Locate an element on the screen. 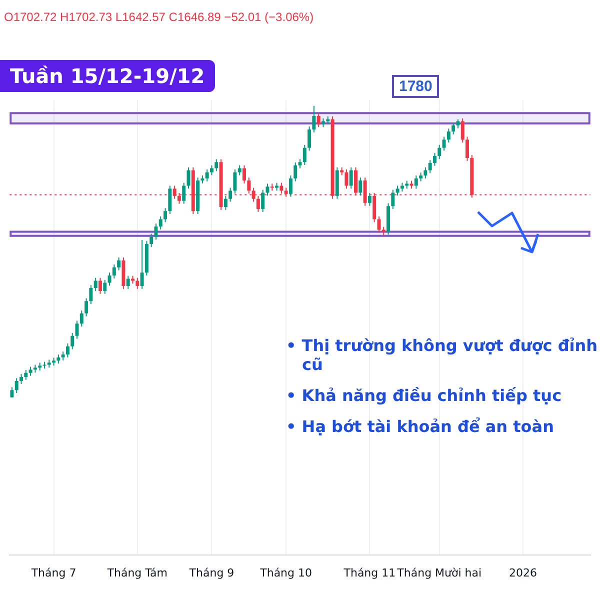  text: • Hạ bớt tài khoản để an toàn is located at coordinates (420, 426).